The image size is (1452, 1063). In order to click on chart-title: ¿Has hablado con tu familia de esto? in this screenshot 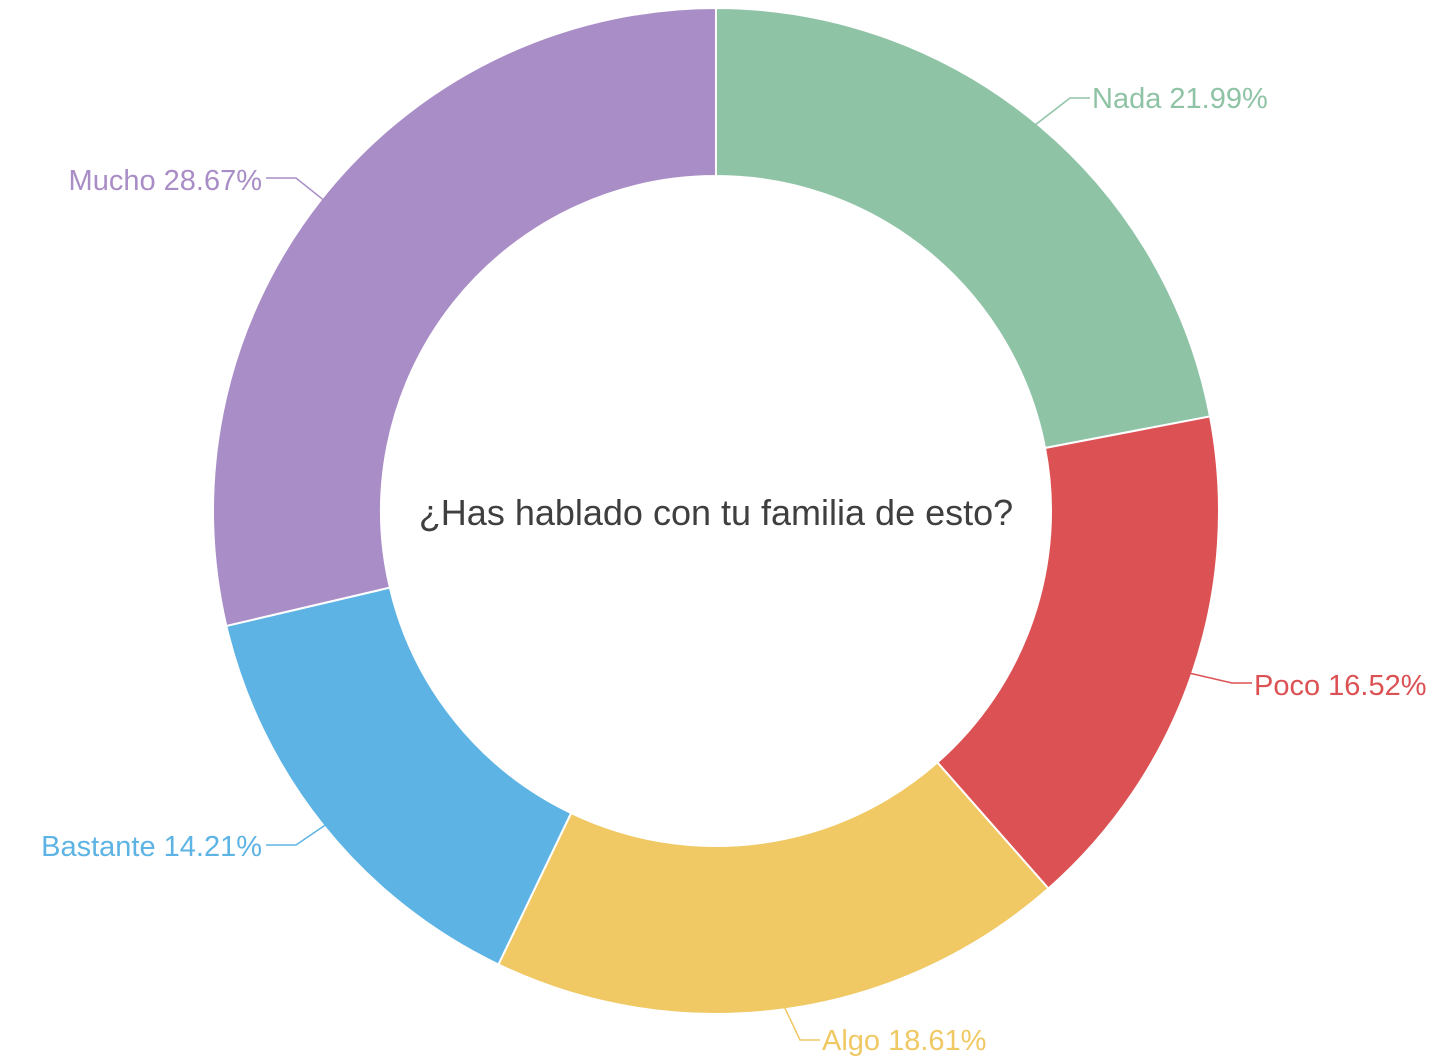, I will do `click(716, 512)`.